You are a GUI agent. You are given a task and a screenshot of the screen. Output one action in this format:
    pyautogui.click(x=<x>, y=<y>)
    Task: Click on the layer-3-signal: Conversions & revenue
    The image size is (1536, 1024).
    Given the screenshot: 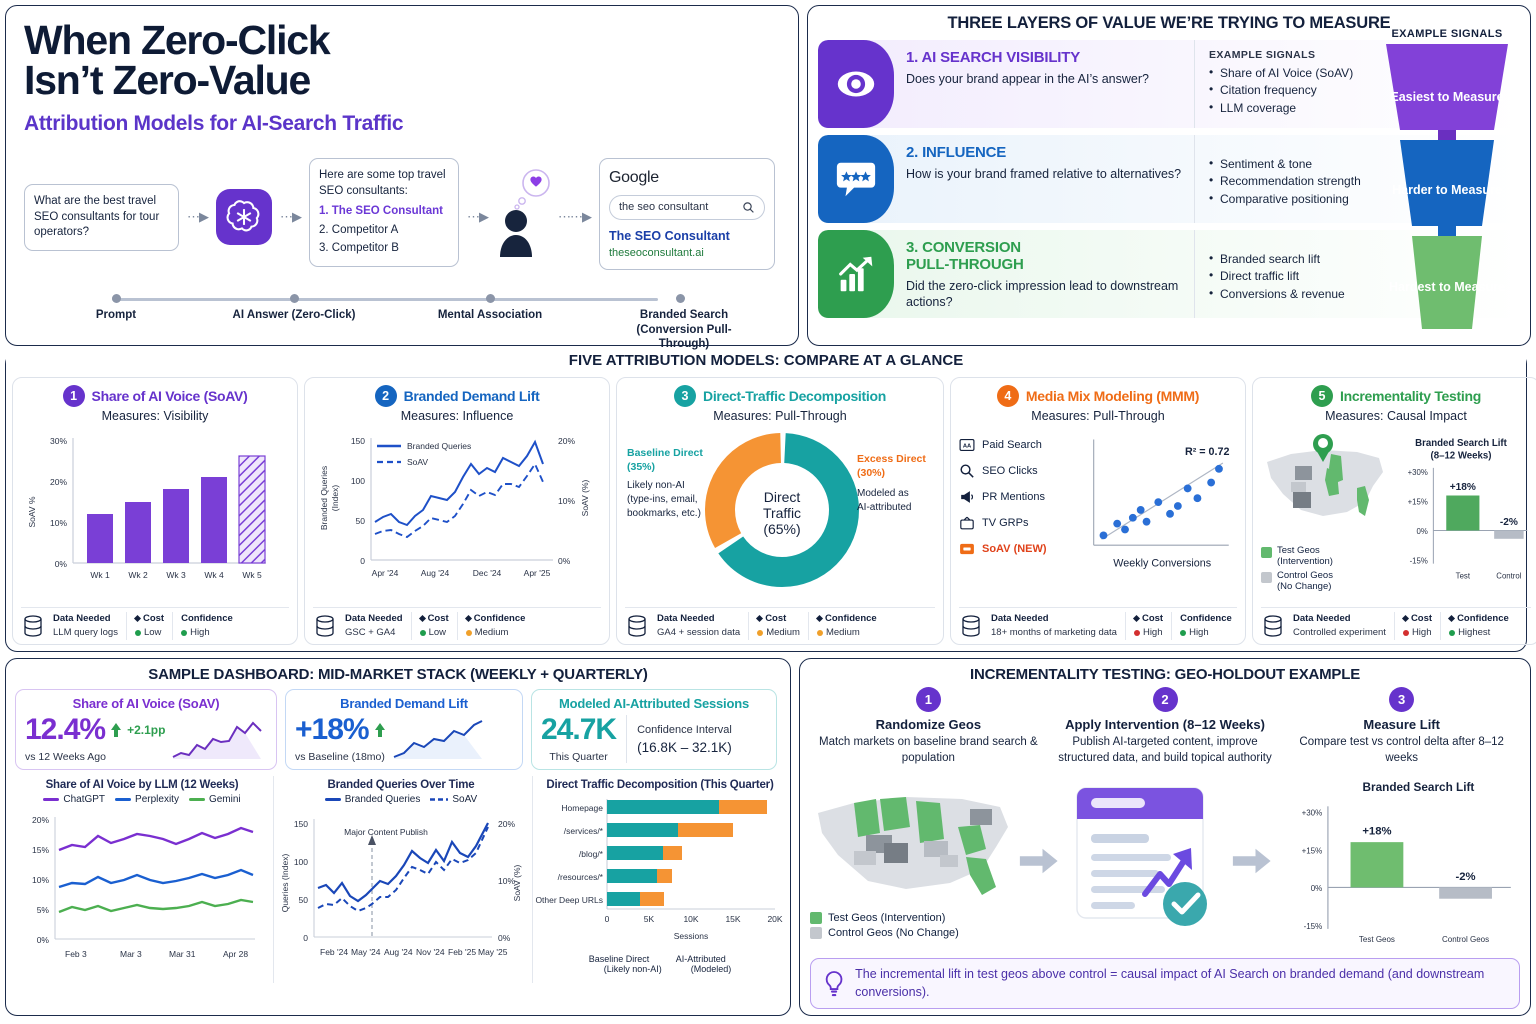 What is the action you would take?
    pyautogui.click(x=1361, y=294)
    